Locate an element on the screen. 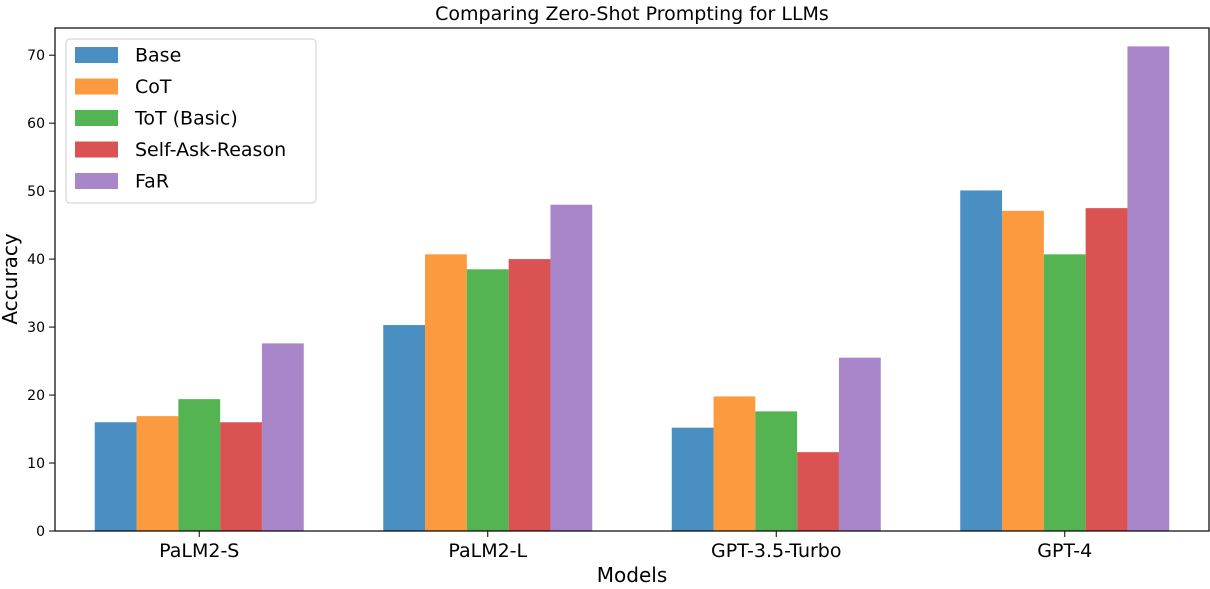 The height and width of the screenshot is (589, 1210). bar-cot-palm2-s is located at coordinates (157, 473).